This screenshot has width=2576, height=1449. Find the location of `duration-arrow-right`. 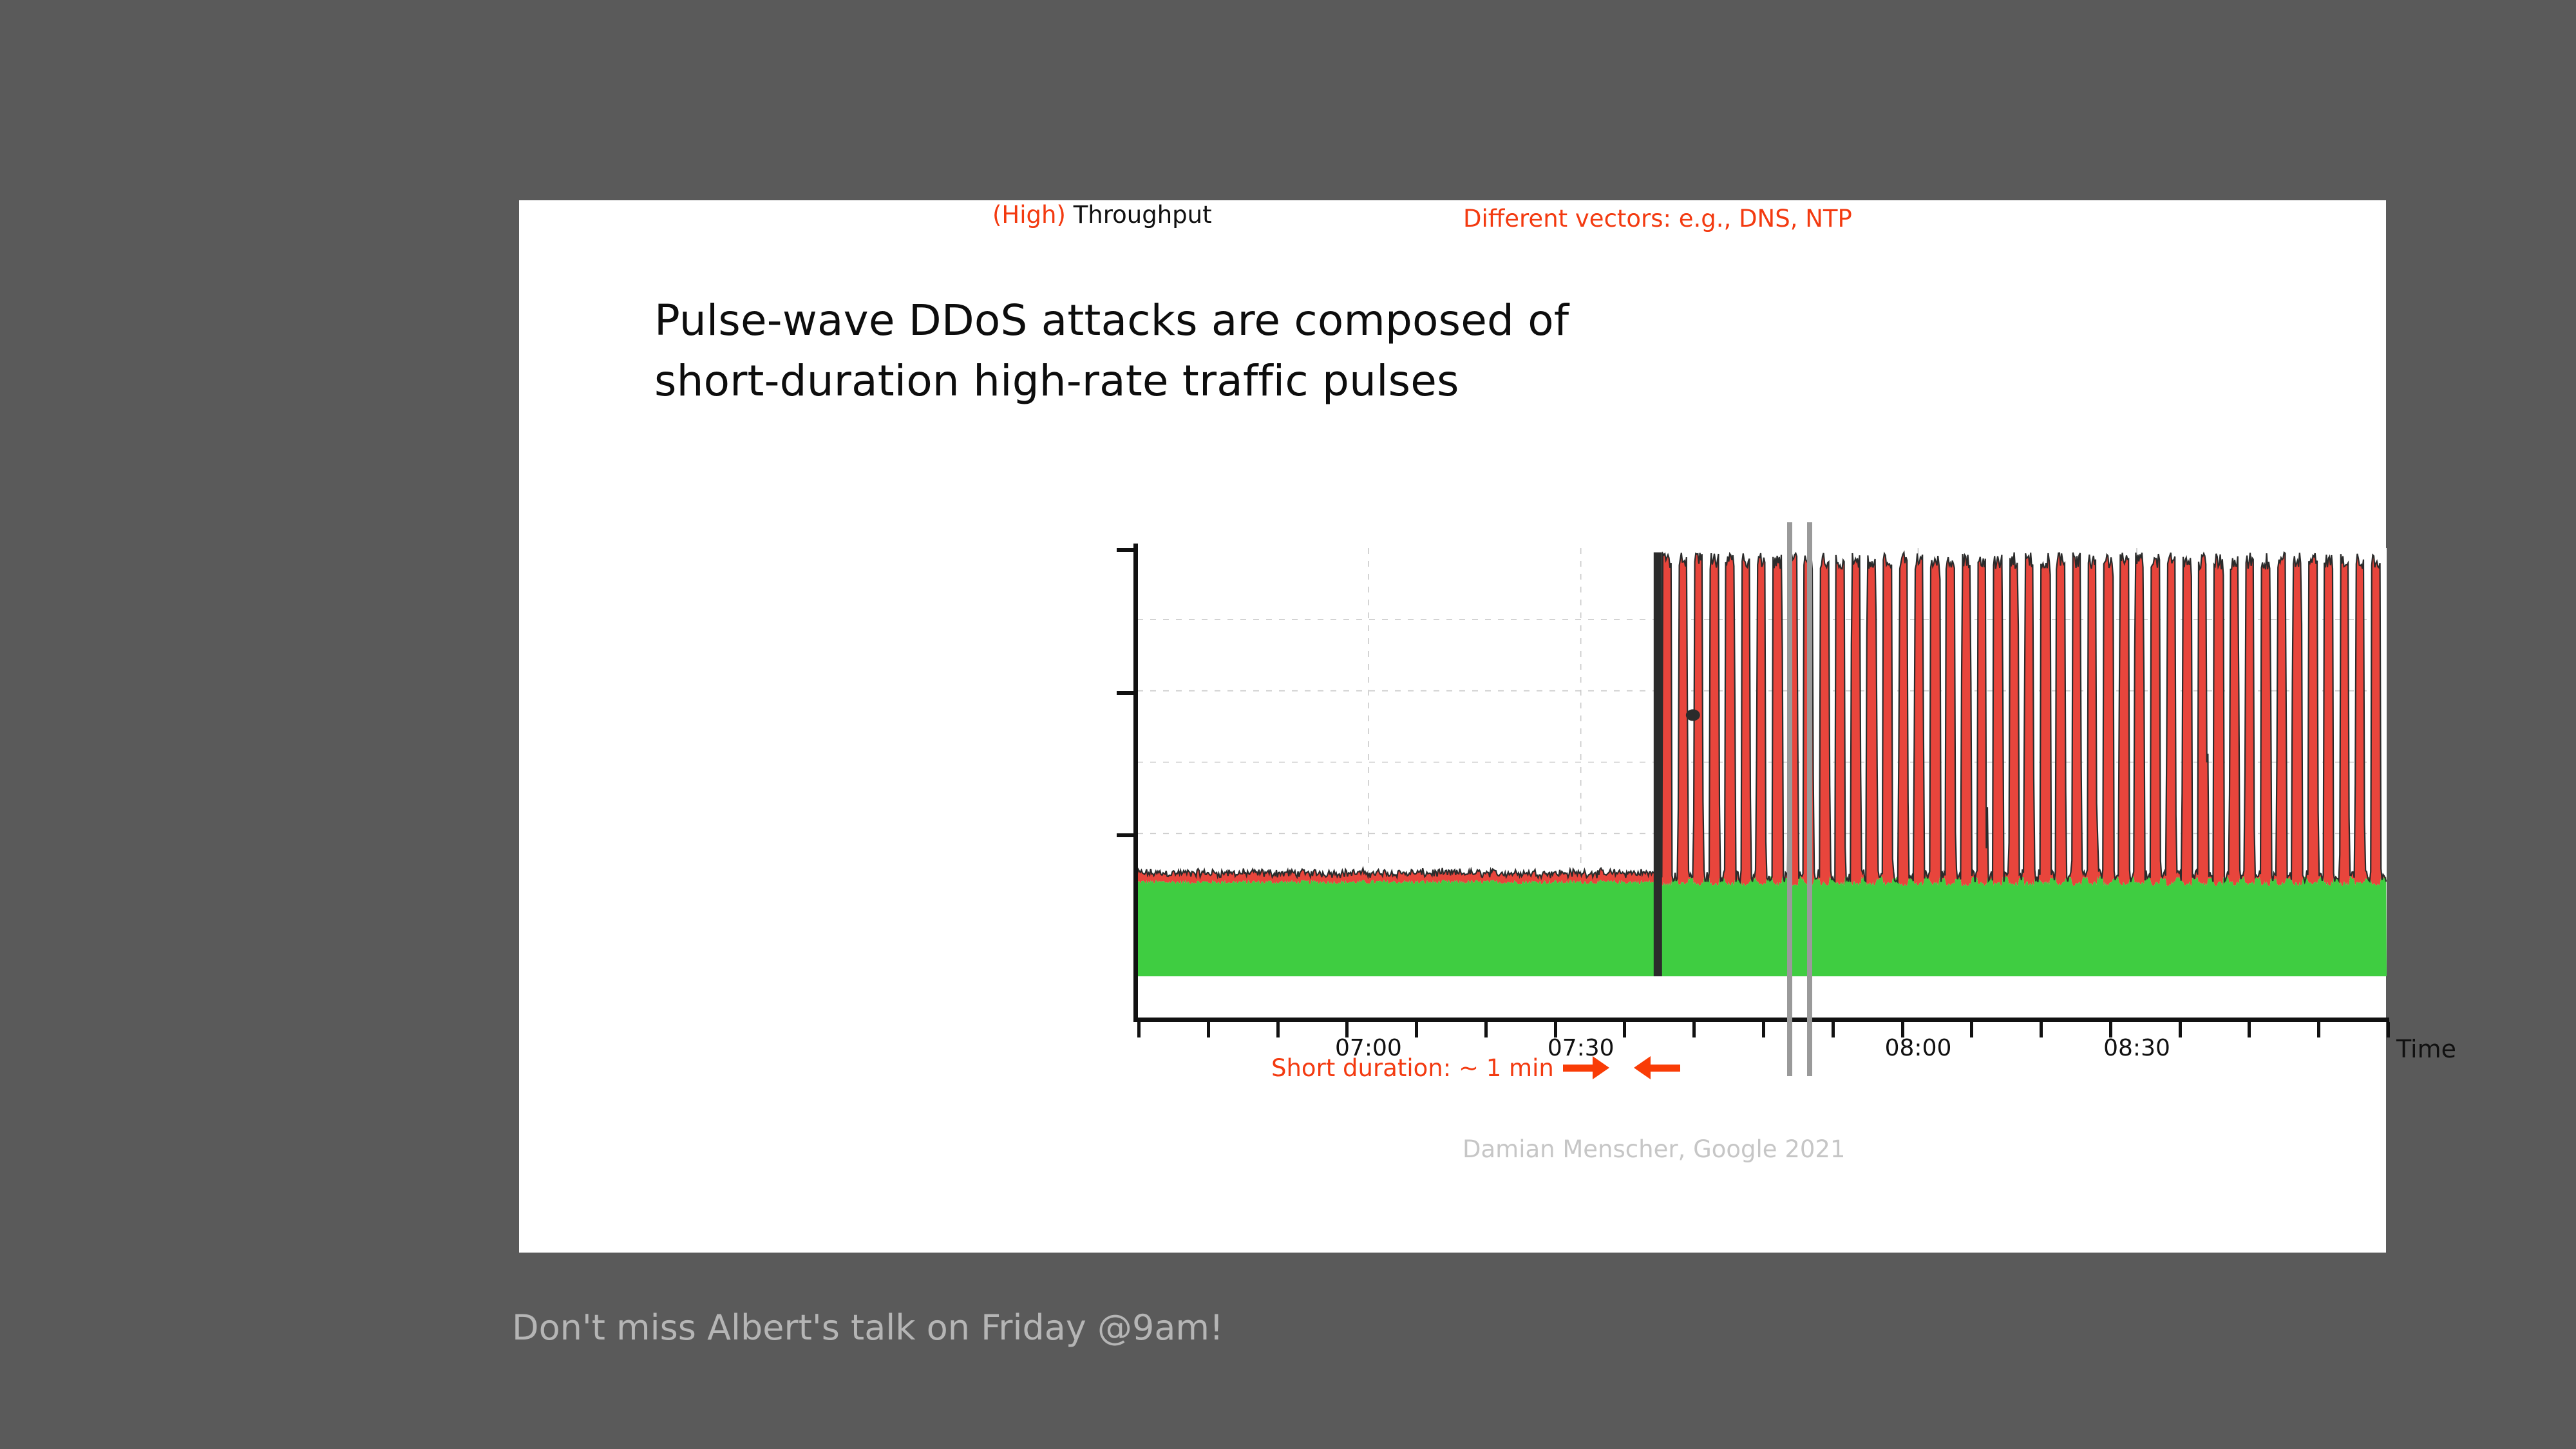

duration-arrow-right is located at coordinates (1585, 1068).